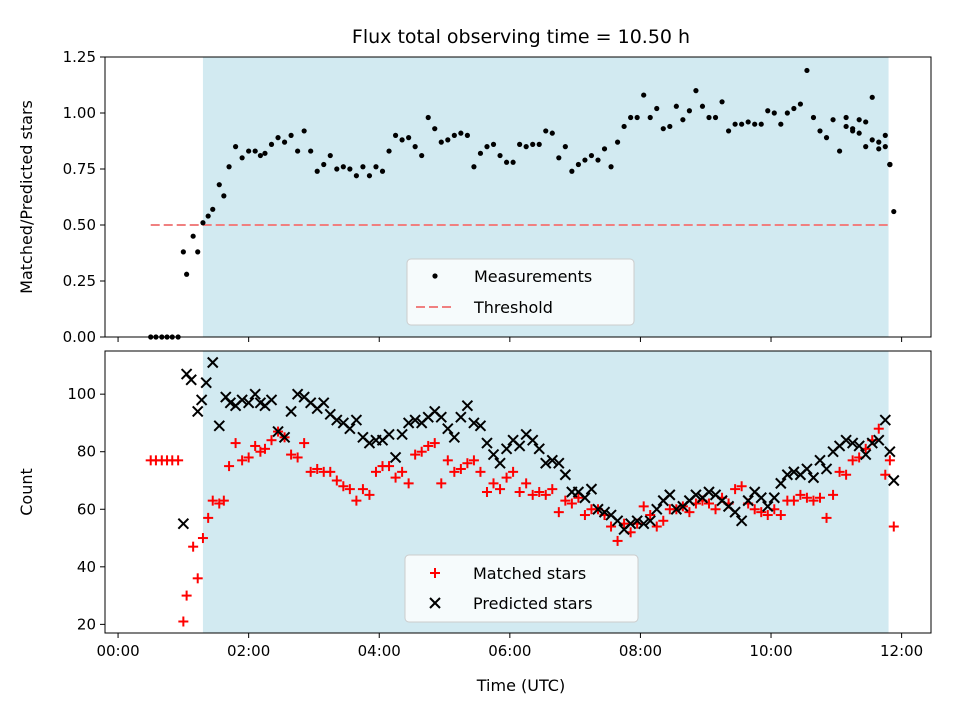 This screenshot has height=724, width=960. I want to click on y-axis-label: Count, so click(26, 492).